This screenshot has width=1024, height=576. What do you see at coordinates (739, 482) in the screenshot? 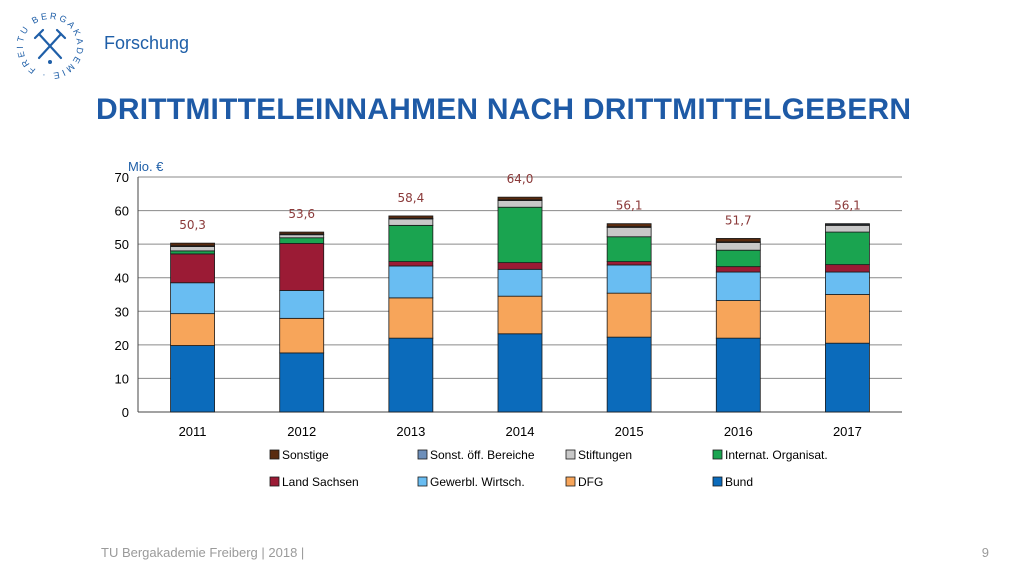
I see `legend-label: Bund` at bounding box center [739, 482].